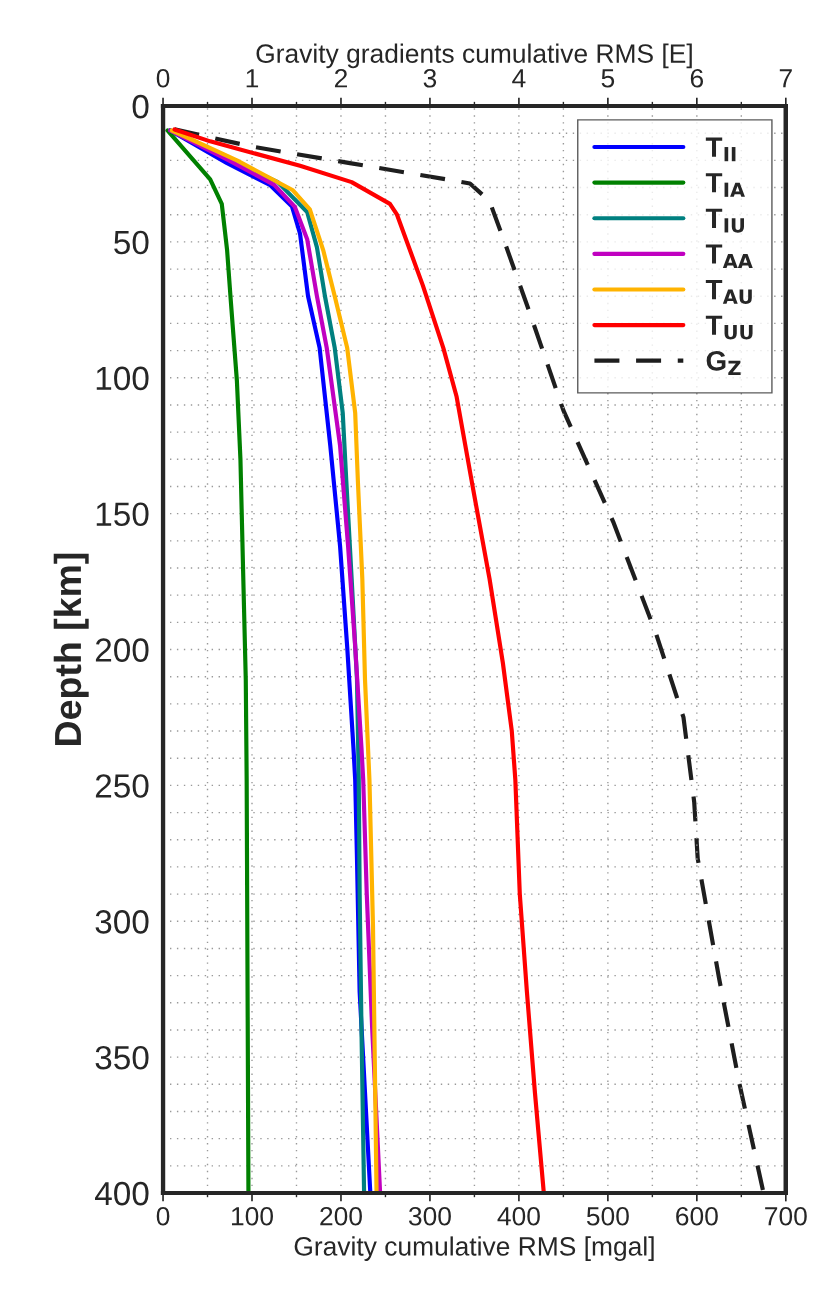 This screenshot has width=816, height=1301. I want to click on x2-tick-label: 4, so click(519, 78).